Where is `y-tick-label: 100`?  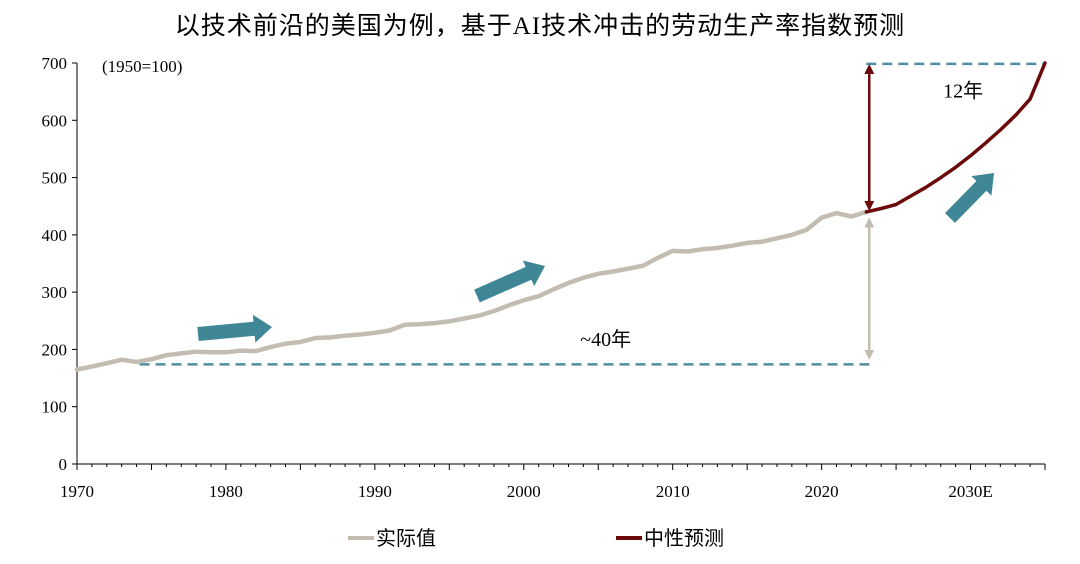 y-tick-label: 100 is located at coordinates (55, 407).